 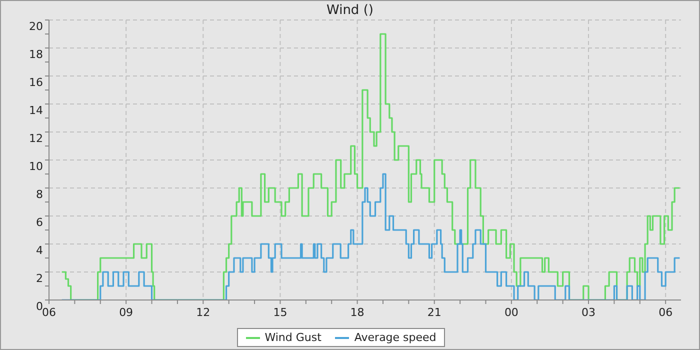 What do you see at coordinates (36, 26) in the screenshot?
I see `y-tick-label: 20` at bounding box center [36, 26].